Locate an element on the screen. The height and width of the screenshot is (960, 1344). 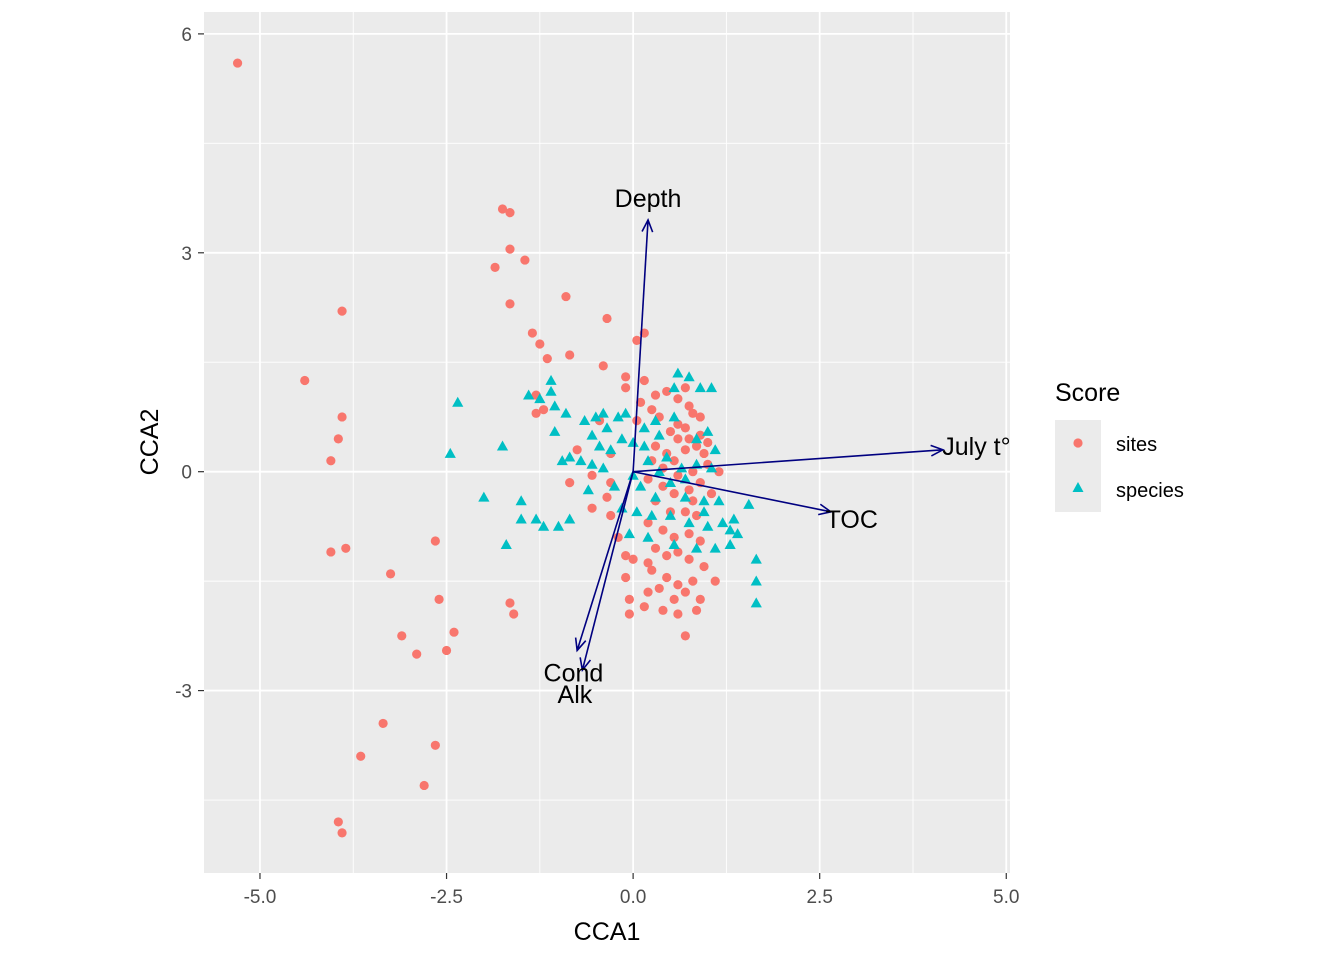
legend-key-species is located at coordinates (1078, 487).